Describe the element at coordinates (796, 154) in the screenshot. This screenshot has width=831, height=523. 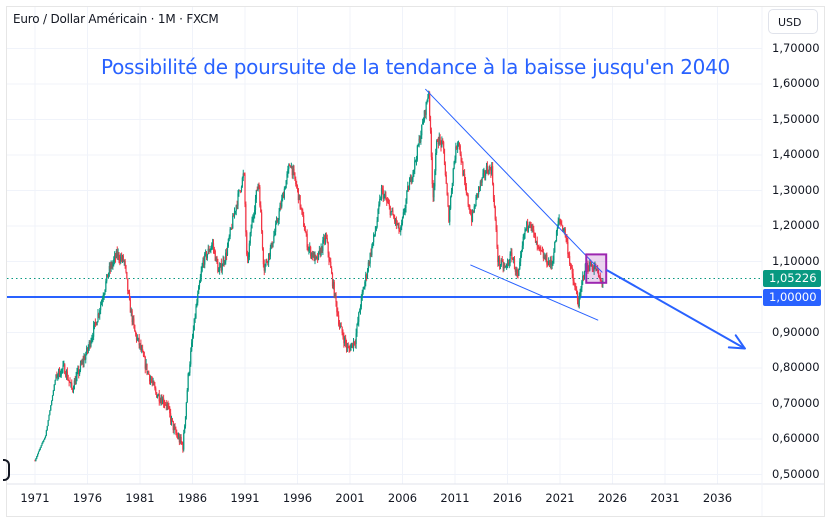
I see `price-tick: 1,40000` at that location.